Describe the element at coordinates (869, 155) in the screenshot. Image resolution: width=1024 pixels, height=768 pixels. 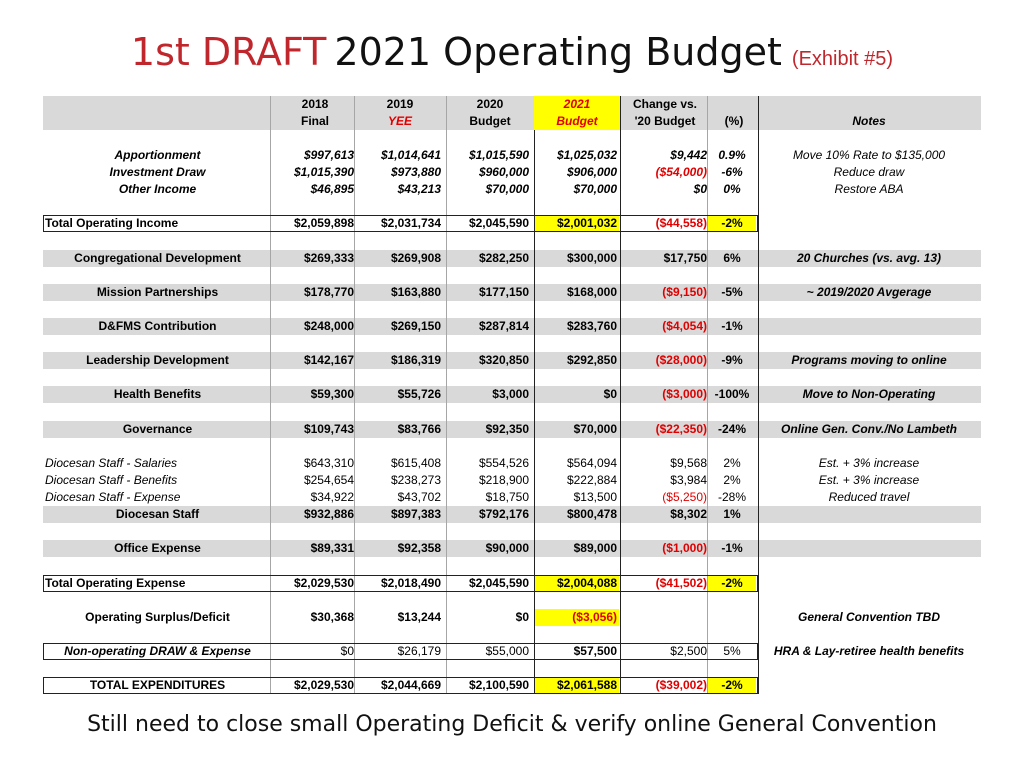
I see `cell-note: Move 10% Rate to $135,000` at that location.